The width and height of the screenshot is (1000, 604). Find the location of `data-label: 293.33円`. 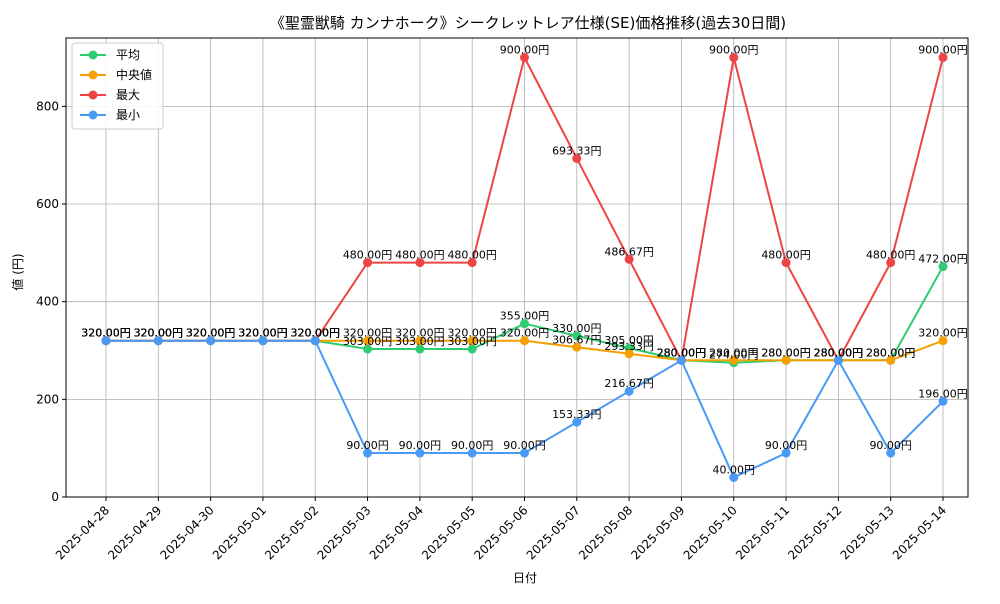

data-label: 293.33円 is located at coordinates (629, 346).